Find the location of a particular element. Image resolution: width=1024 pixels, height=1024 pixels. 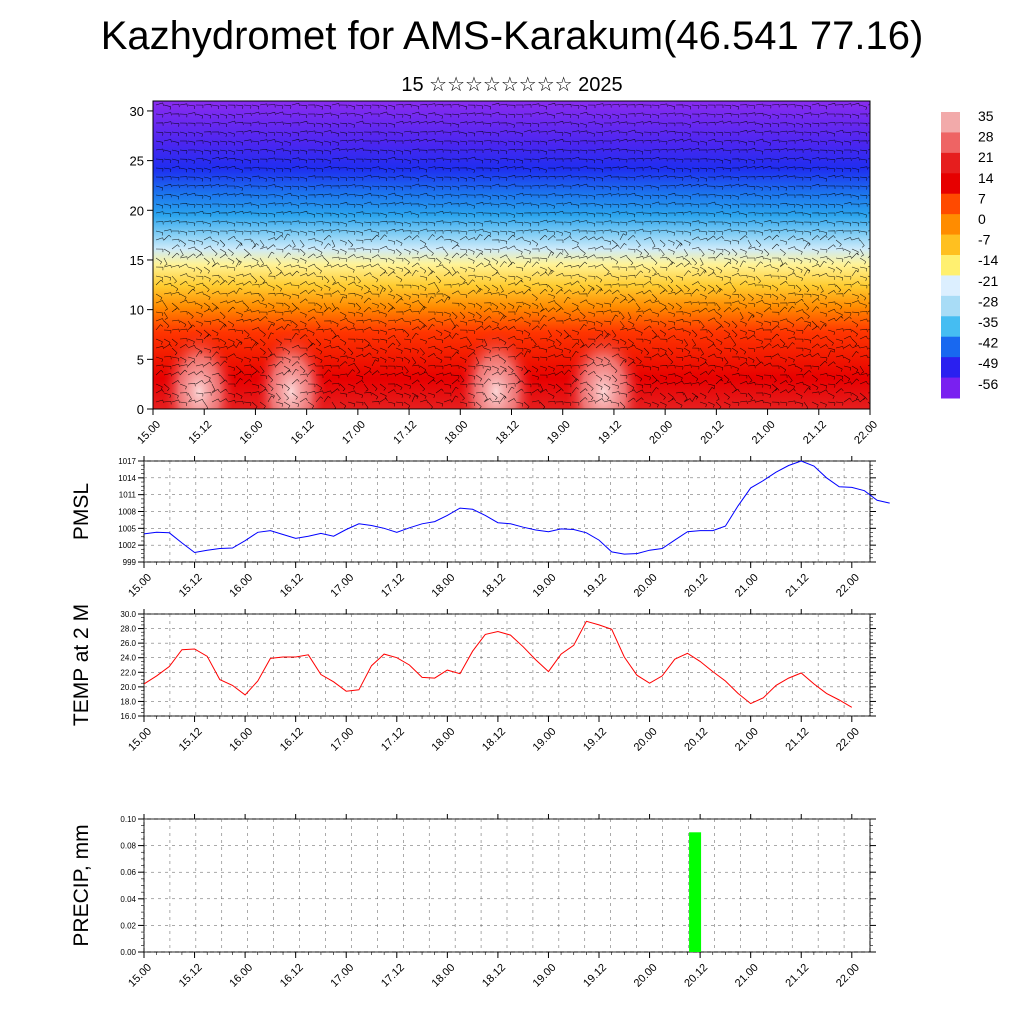

precip-xtick-label: 21.12 is located at coordinates (797, 976).